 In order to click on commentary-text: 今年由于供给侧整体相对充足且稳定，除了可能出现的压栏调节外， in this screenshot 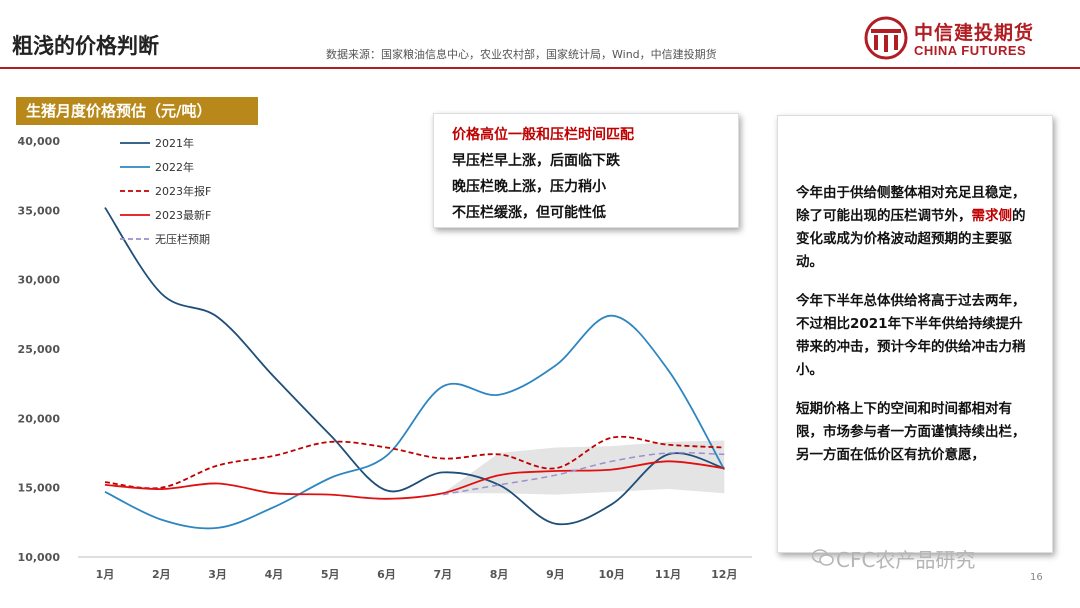, I will do `click(911, 204)`.